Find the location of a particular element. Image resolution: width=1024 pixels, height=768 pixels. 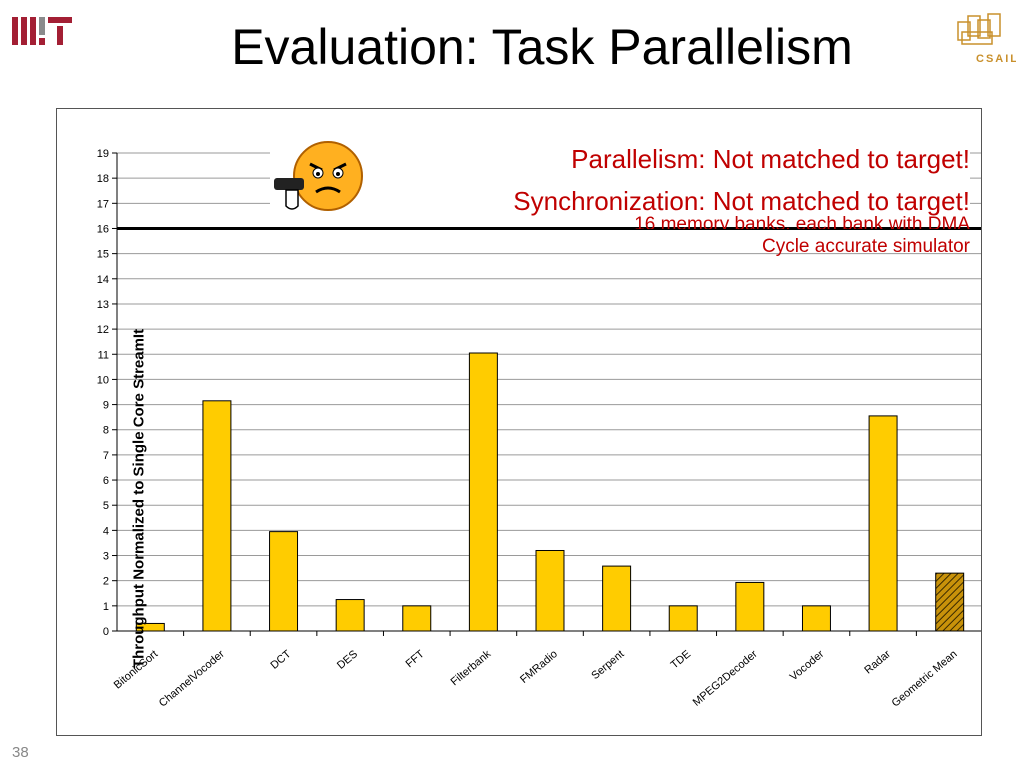

y-tick-label: 3 is located at coordinates (106, 557).